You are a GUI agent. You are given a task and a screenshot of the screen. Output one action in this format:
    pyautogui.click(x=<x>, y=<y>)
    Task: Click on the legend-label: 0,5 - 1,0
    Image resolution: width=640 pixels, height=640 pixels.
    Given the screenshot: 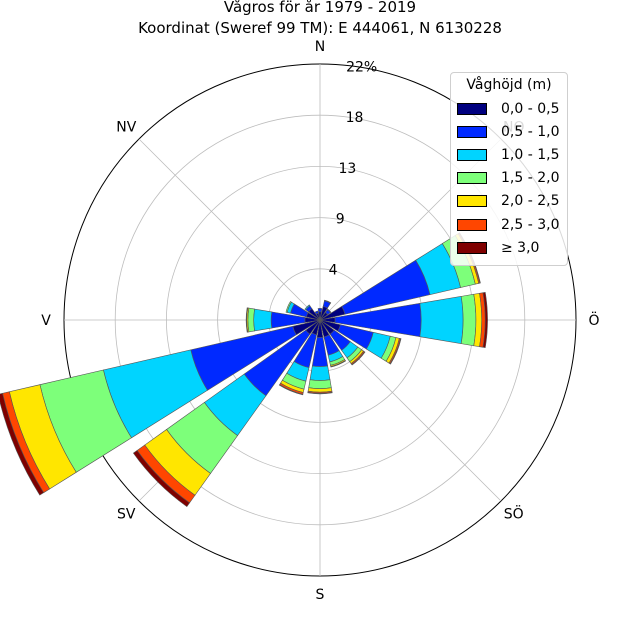 What is the action you would take?
    pyautogui.click(x=530, y=131)
    